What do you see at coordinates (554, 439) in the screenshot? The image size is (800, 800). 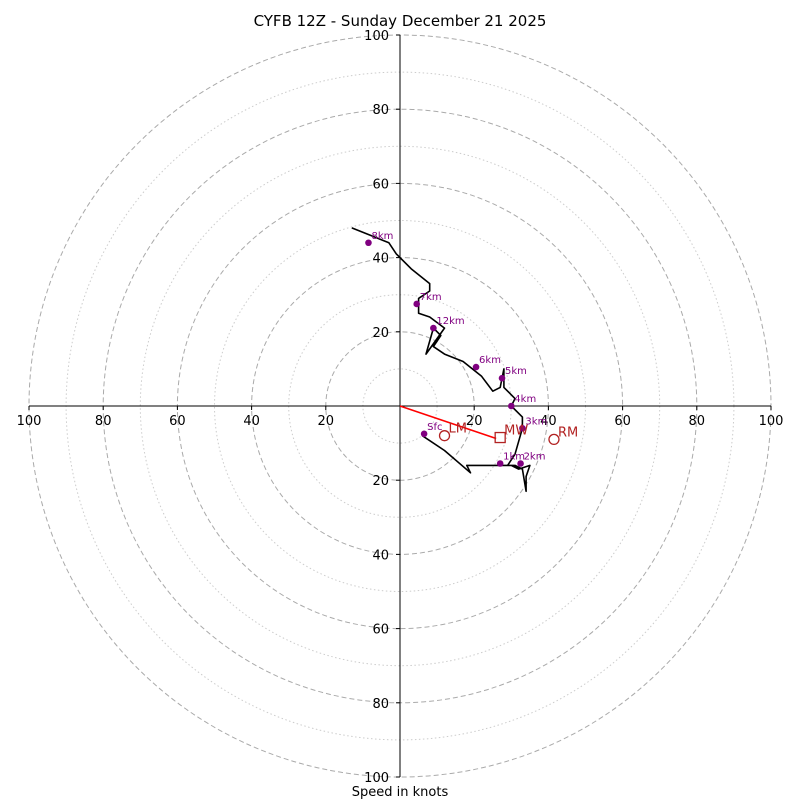 I see `motion-marker-rm` at bounding box center [554, 439].